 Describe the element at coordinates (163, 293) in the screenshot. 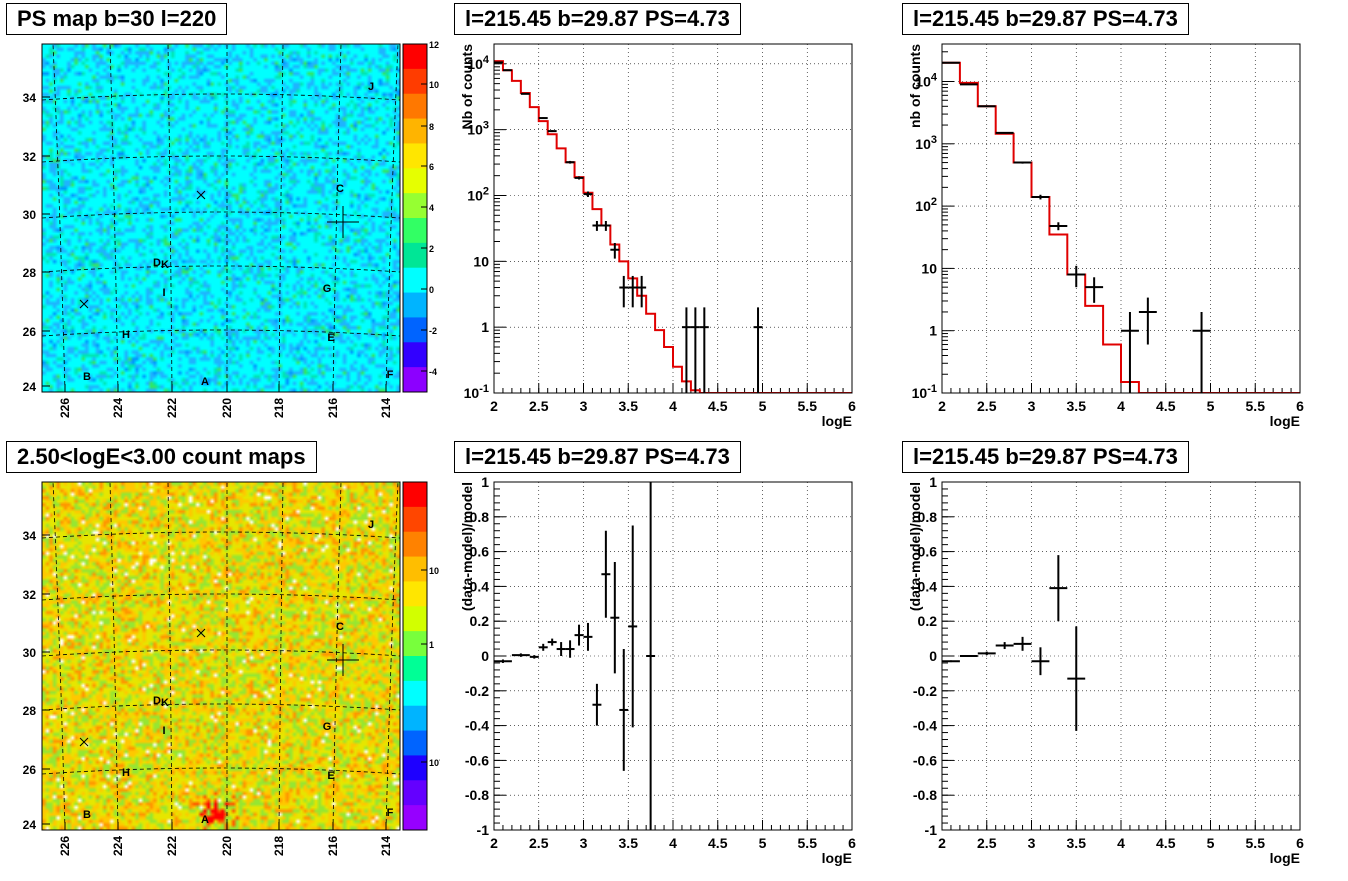

I see `source-label: I` at that location.